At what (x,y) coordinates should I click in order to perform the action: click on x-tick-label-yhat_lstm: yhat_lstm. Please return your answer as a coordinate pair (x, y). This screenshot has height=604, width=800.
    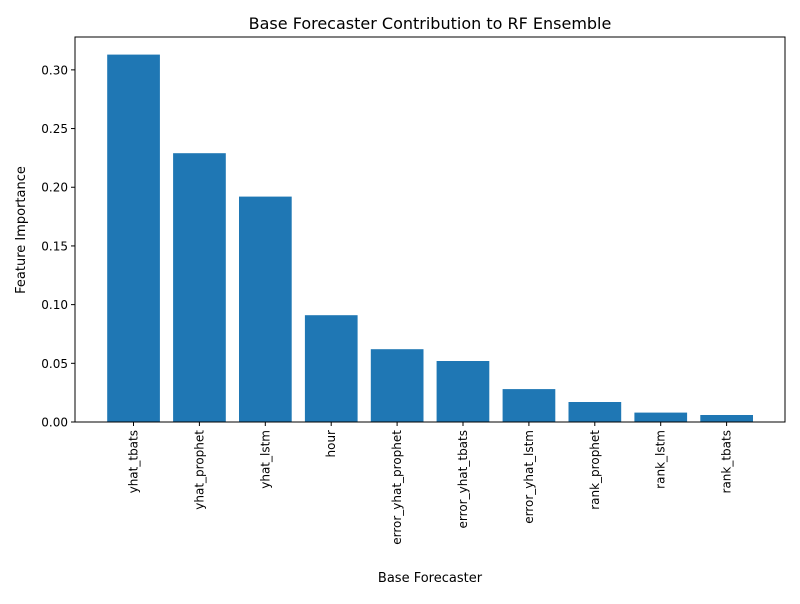
    Looking at the image, I should click on (265, 459).